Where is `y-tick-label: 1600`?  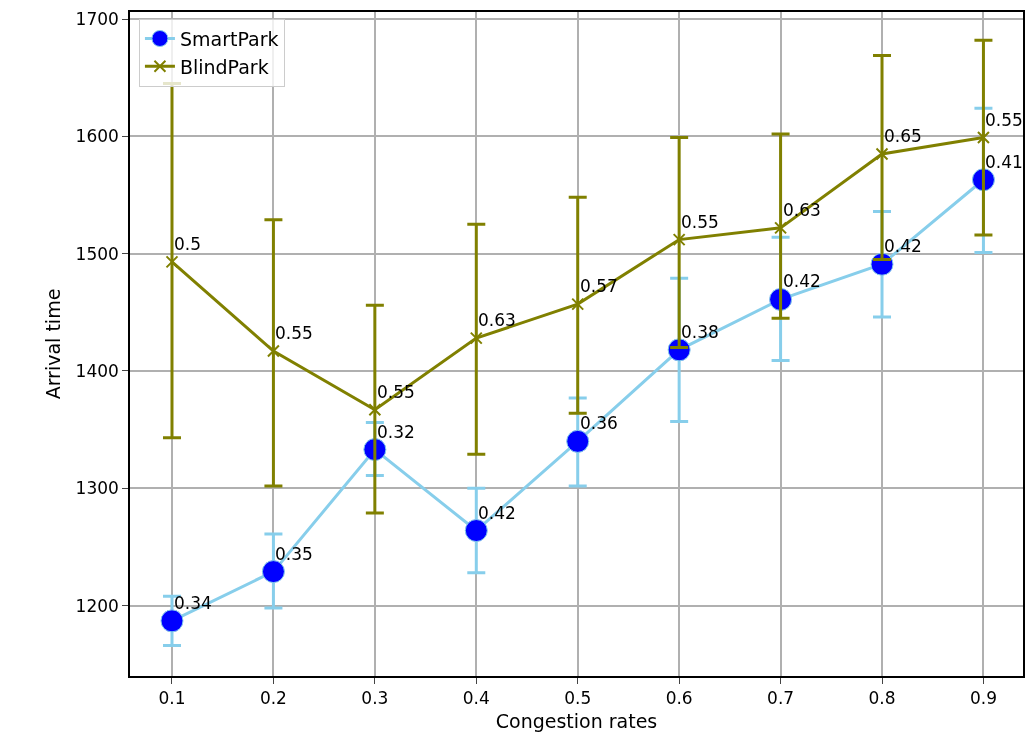
y-tick-label: 1600 is located at coordinates (97, 136).